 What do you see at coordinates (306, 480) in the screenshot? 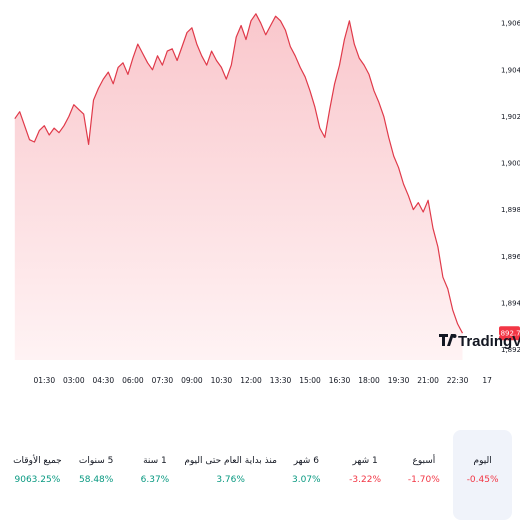
I see `period-value: 3.07%` at bounding box center [306, 480].